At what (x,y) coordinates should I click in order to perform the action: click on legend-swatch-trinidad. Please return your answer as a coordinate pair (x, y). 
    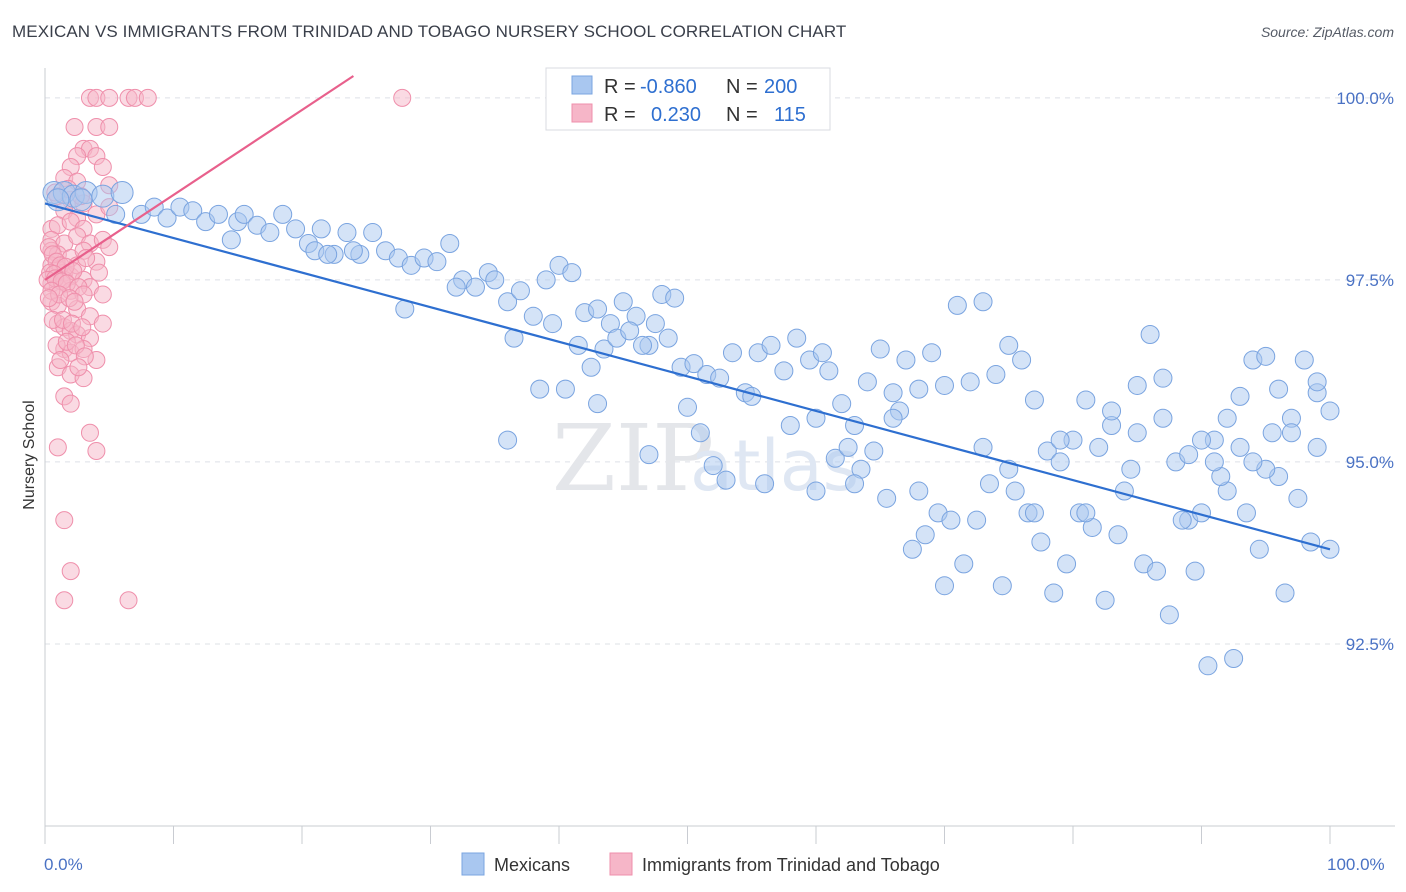
    Looking at the image, I should click on (582, 113).